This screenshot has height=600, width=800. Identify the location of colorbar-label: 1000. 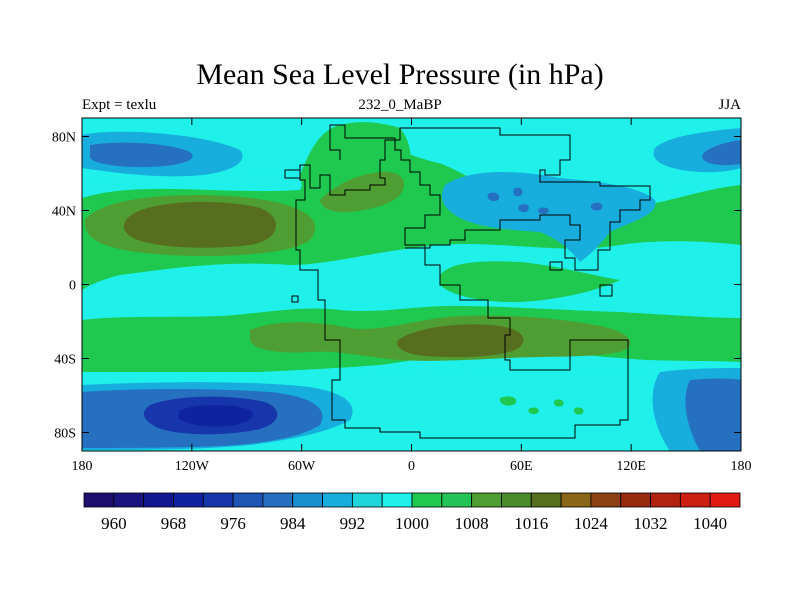
(412, 523).